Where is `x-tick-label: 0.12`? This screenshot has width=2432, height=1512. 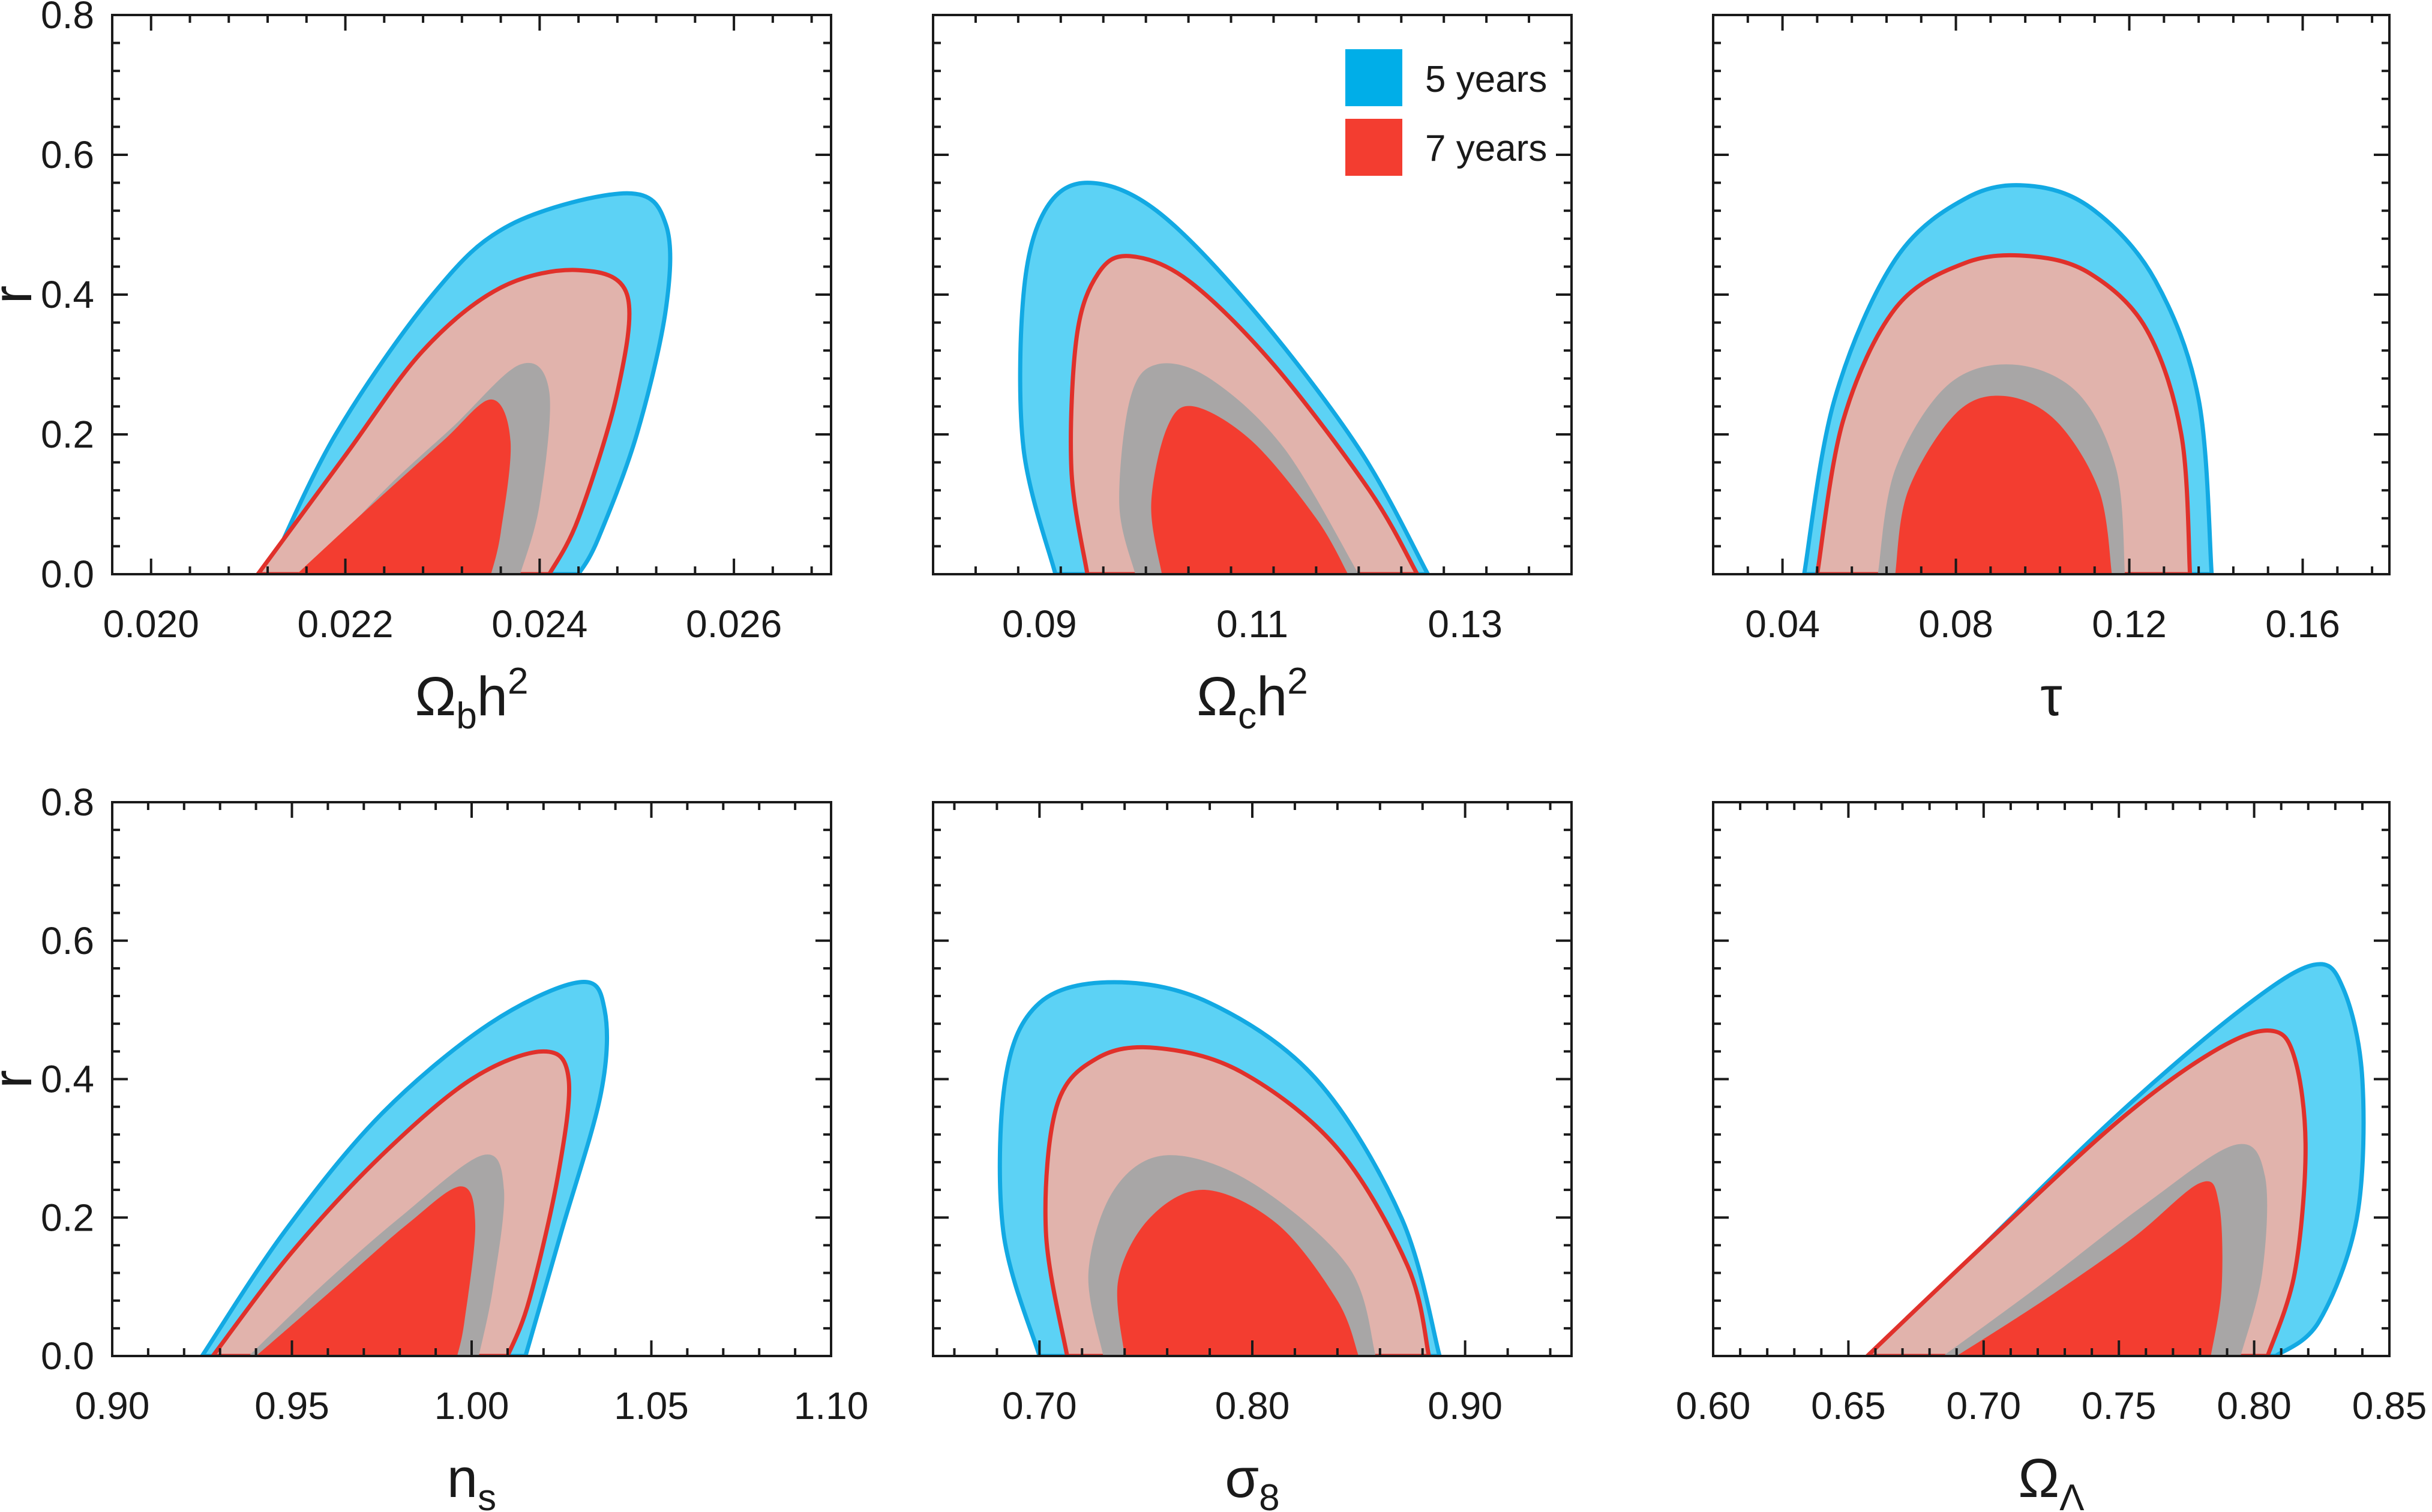 x-tick-label: 0.12 is located at coordinates (2130, 624).